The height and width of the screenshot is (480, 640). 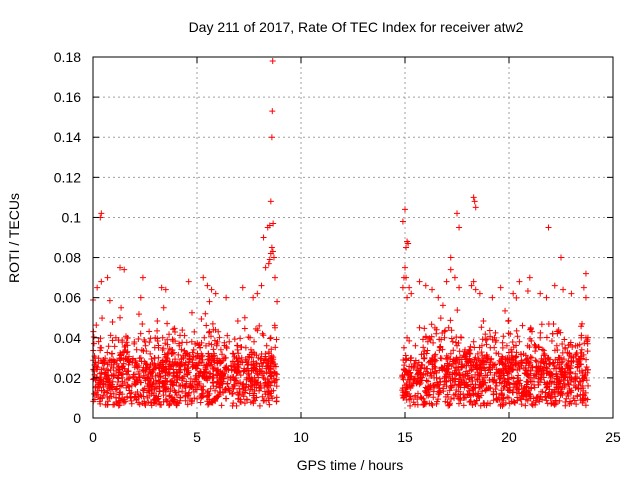 I want to click on y-tick-label: 0.02, so click(x=67, y=378).